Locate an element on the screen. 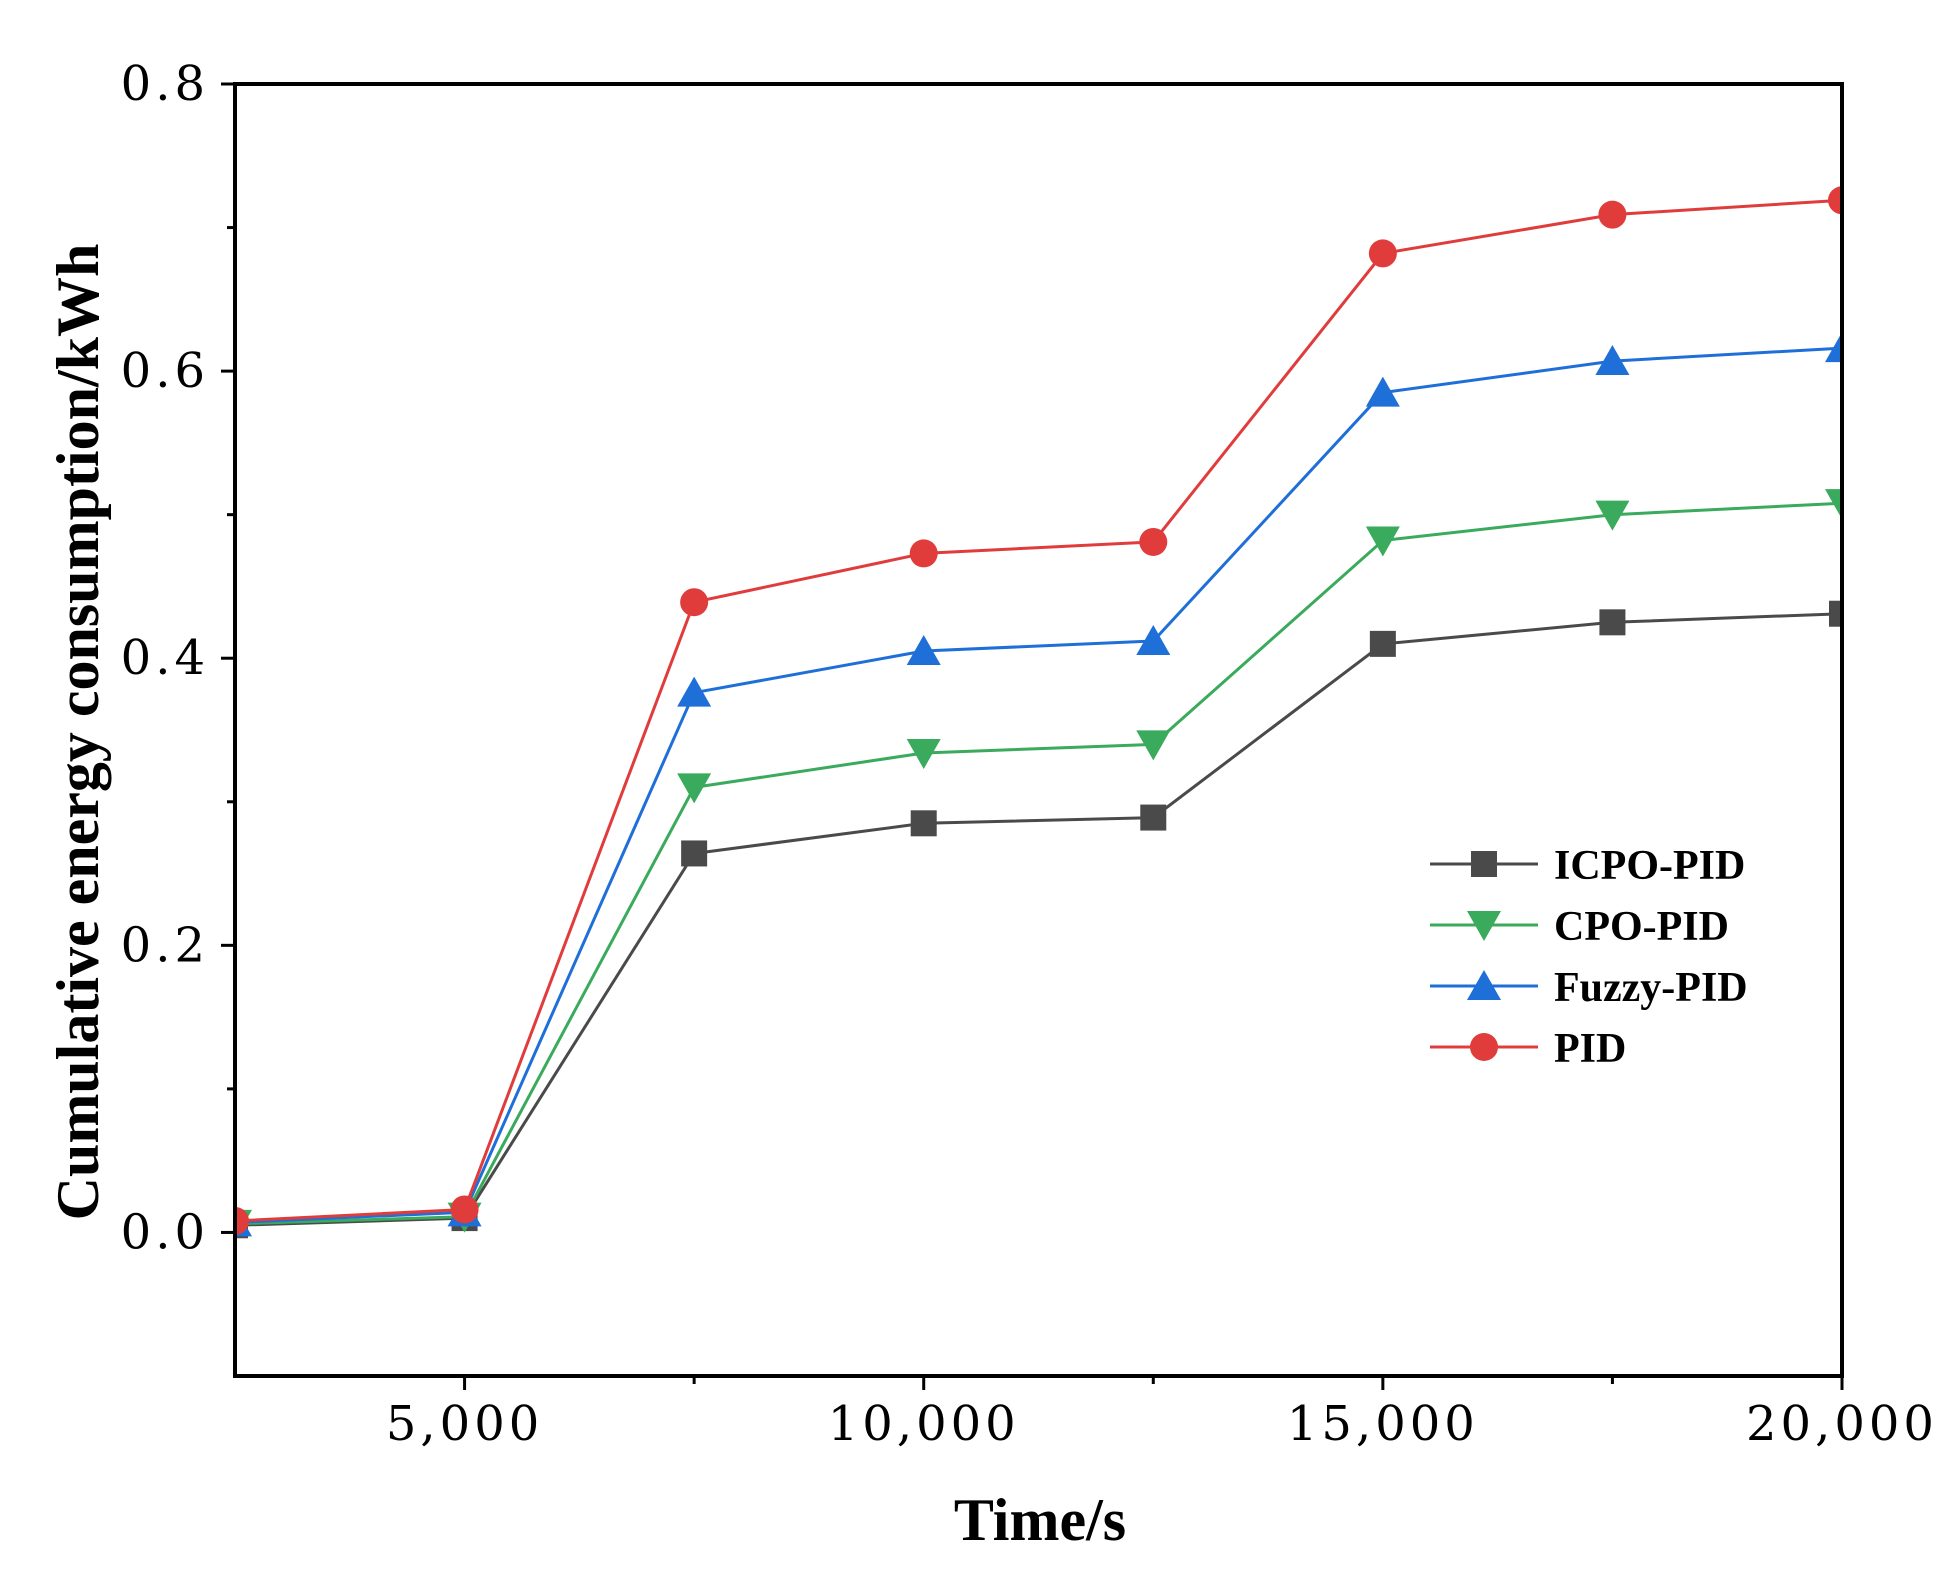 The image size is (1955, 1571). legend-marker-fuzzy-pid is located at coordinates (1484, 985).